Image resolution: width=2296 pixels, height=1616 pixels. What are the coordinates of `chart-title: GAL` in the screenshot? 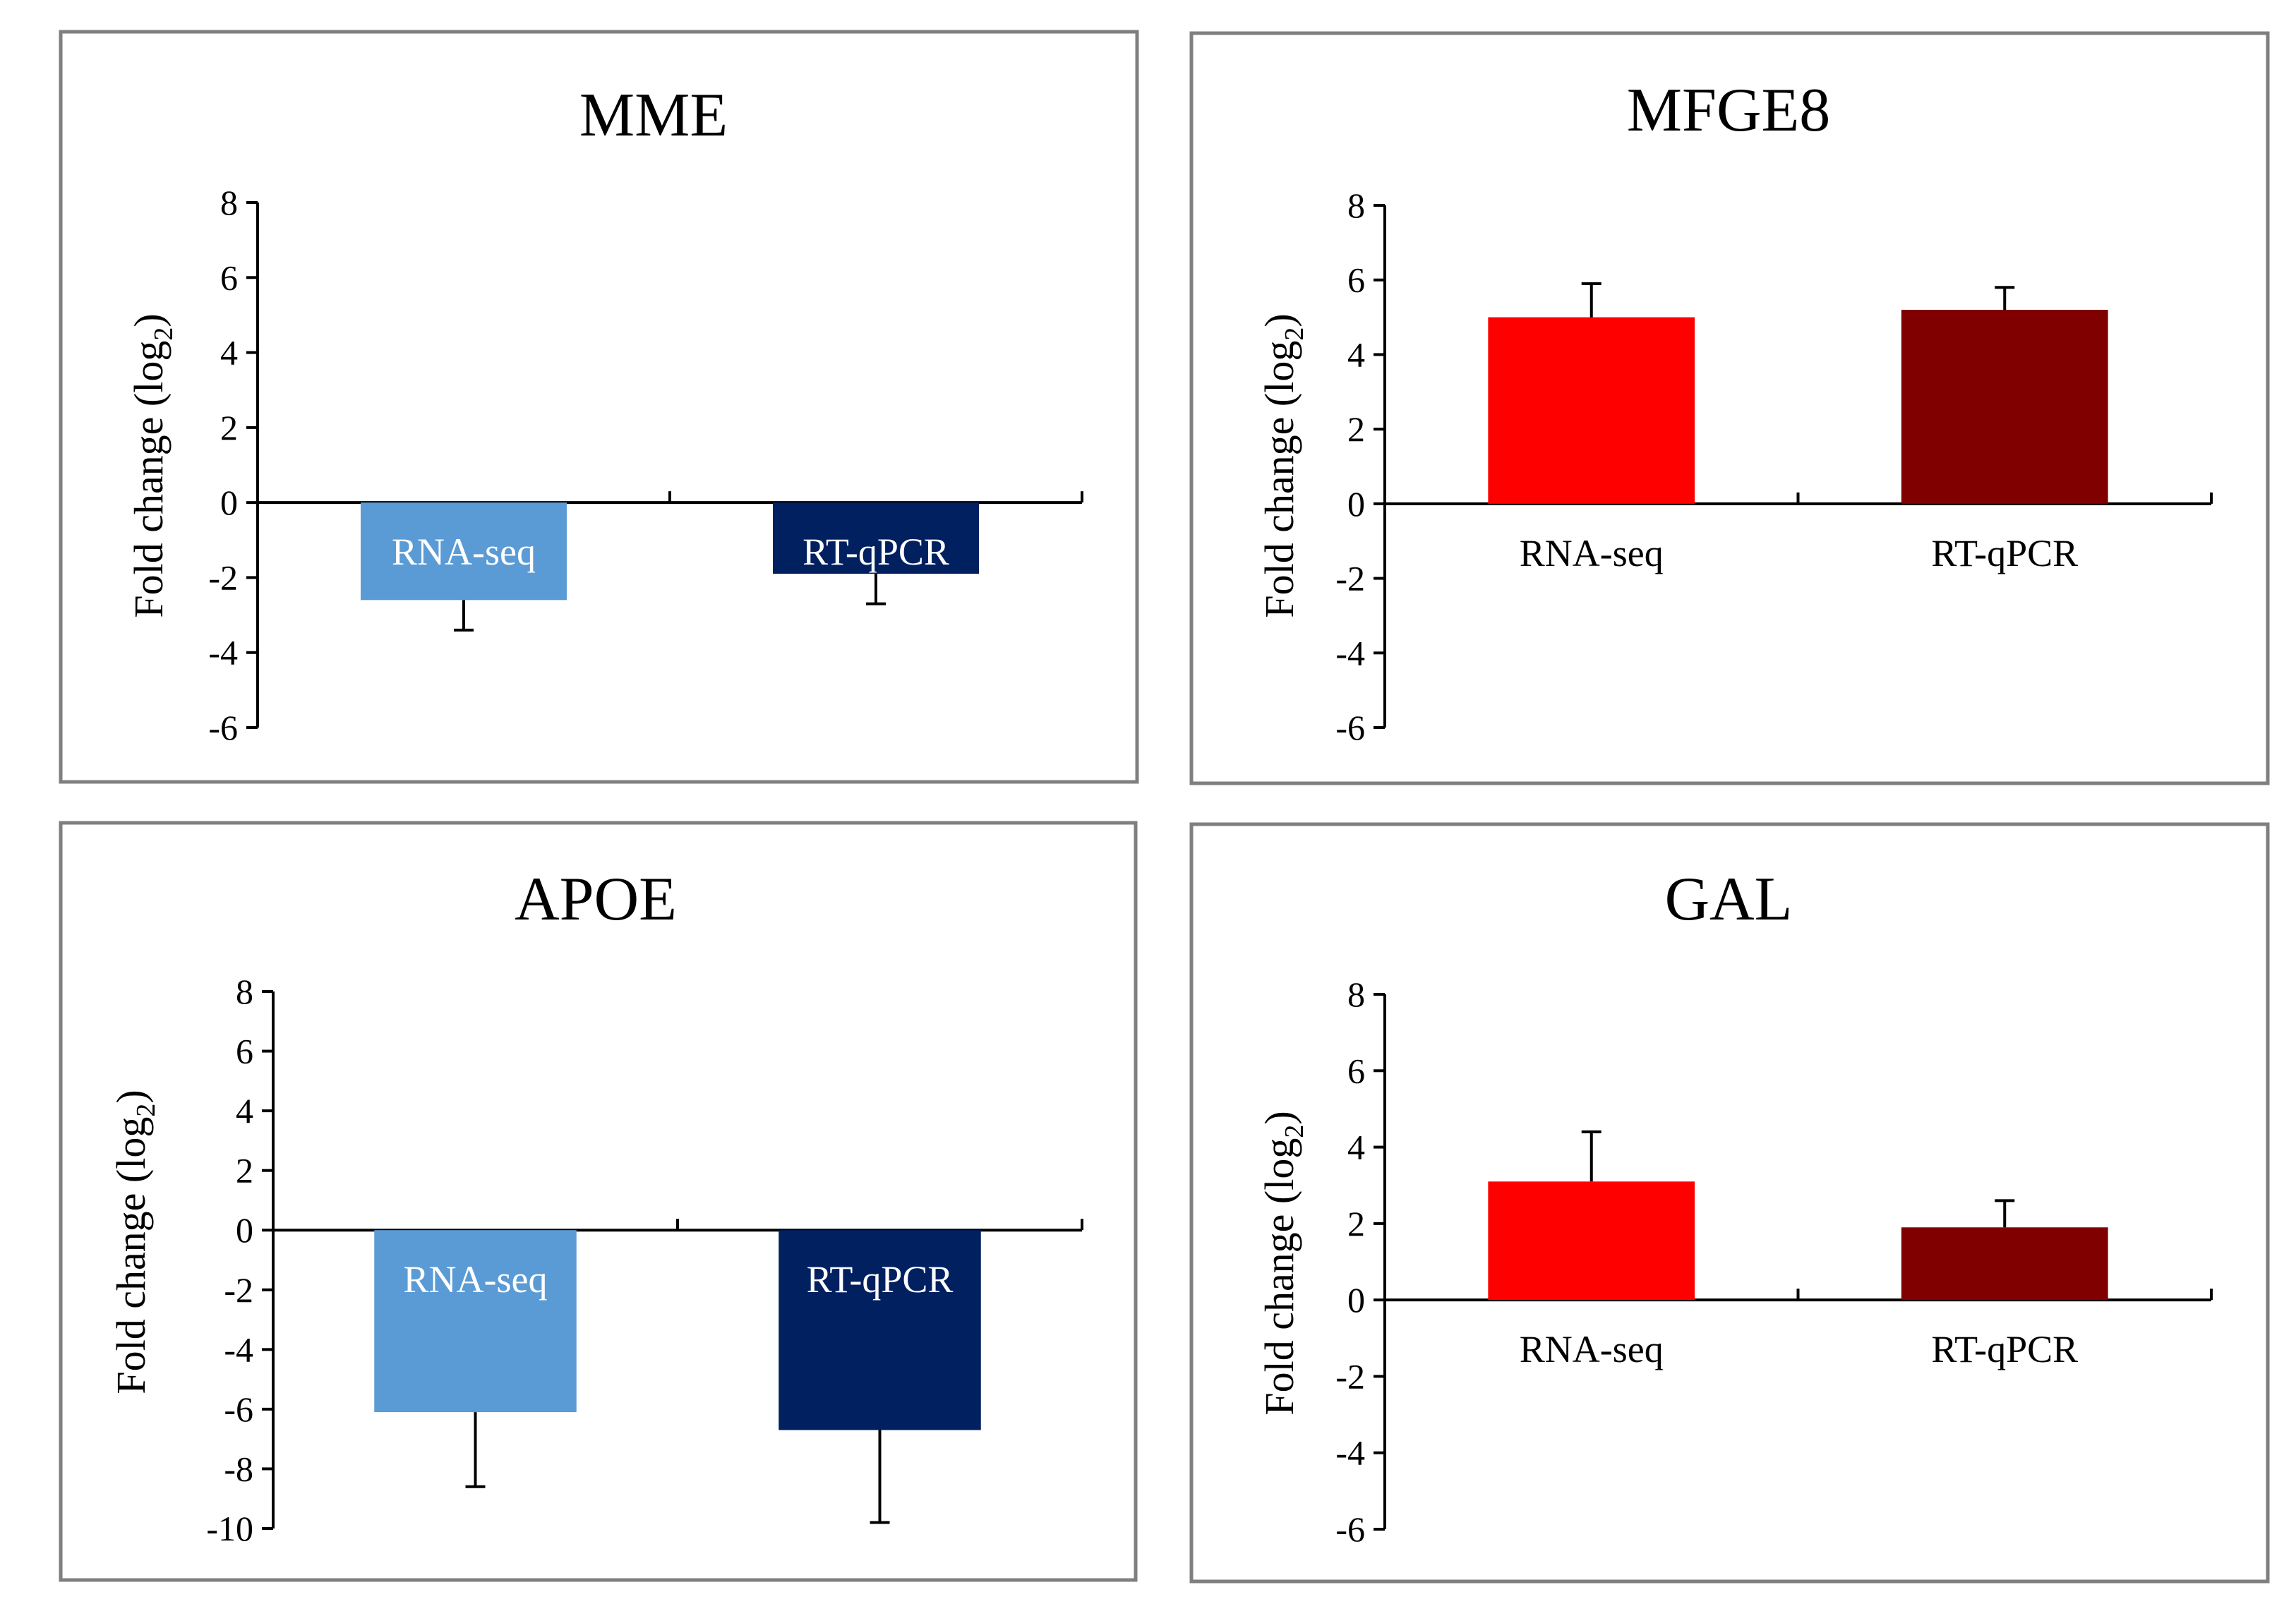 It's located at (1729, 899).